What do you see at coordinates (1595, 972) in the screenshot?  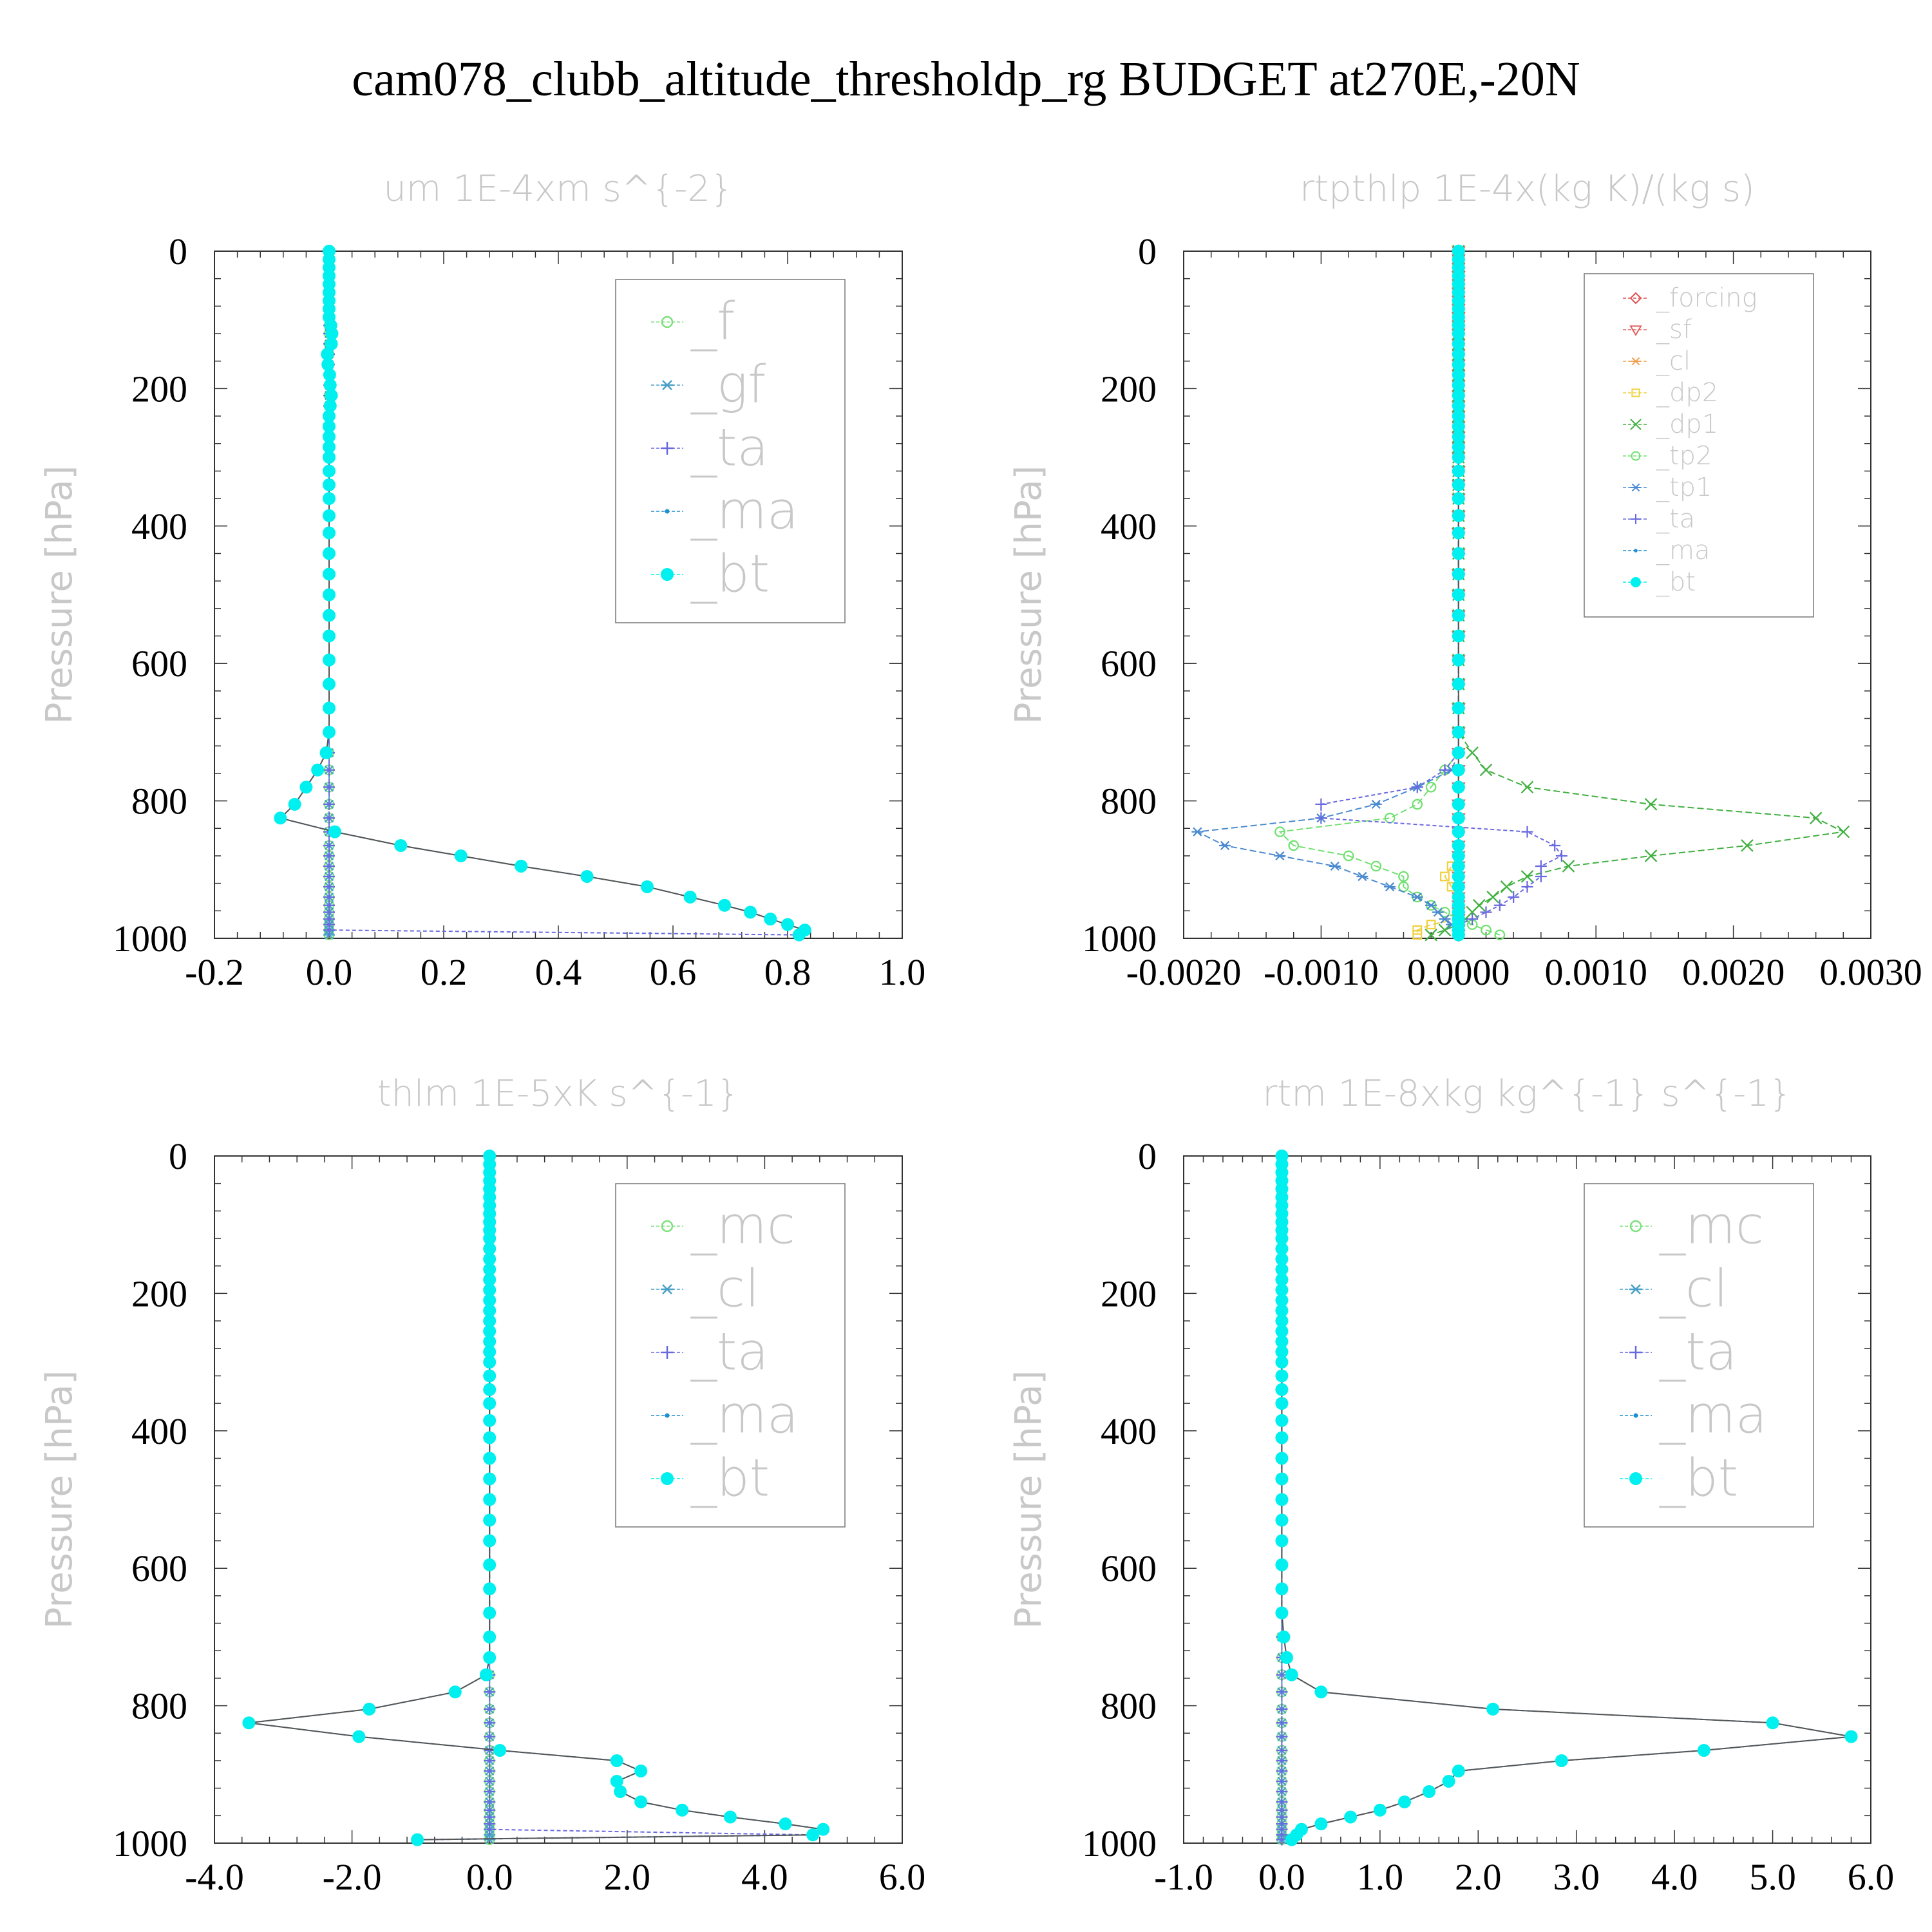 I see `x-tick-label: 0.0010` at bounding box center [1595, 972].